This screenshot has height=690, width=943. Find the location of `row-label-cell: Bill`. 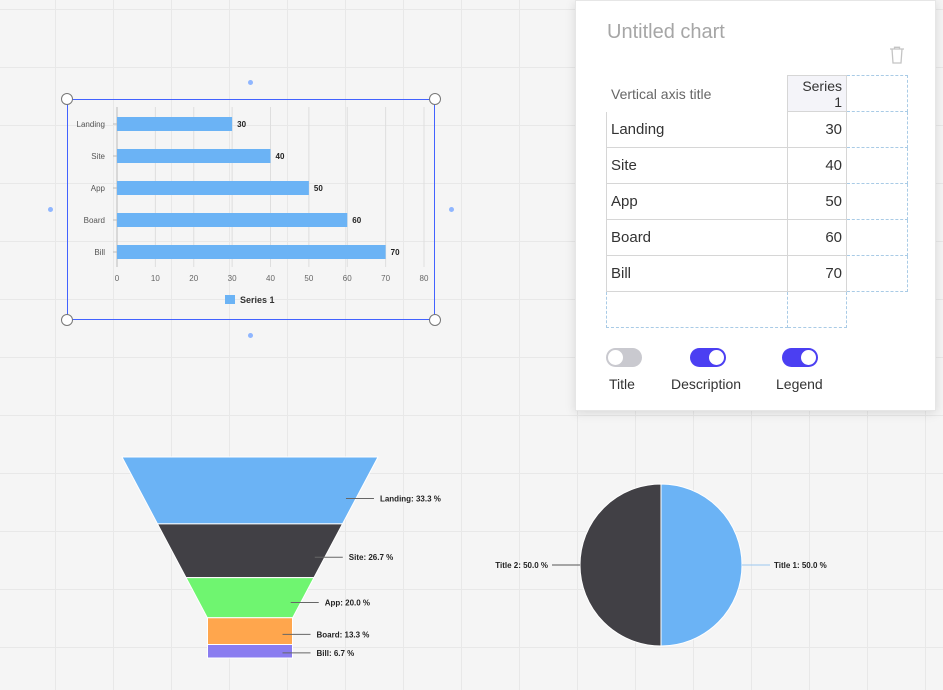

row-label-cell: Bill is located at coordinates (697, 273).